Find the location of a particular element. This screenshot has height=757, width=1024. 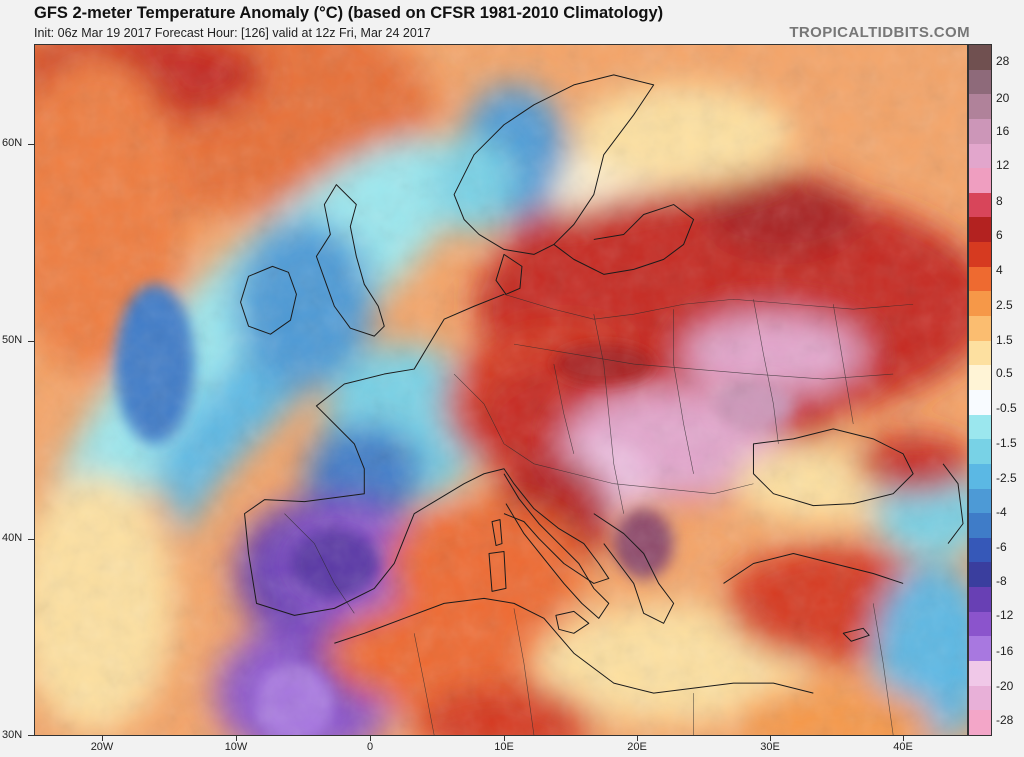

brand-watermark: TROPICALTIDBITS.COM is located at coordinates (879, 32).